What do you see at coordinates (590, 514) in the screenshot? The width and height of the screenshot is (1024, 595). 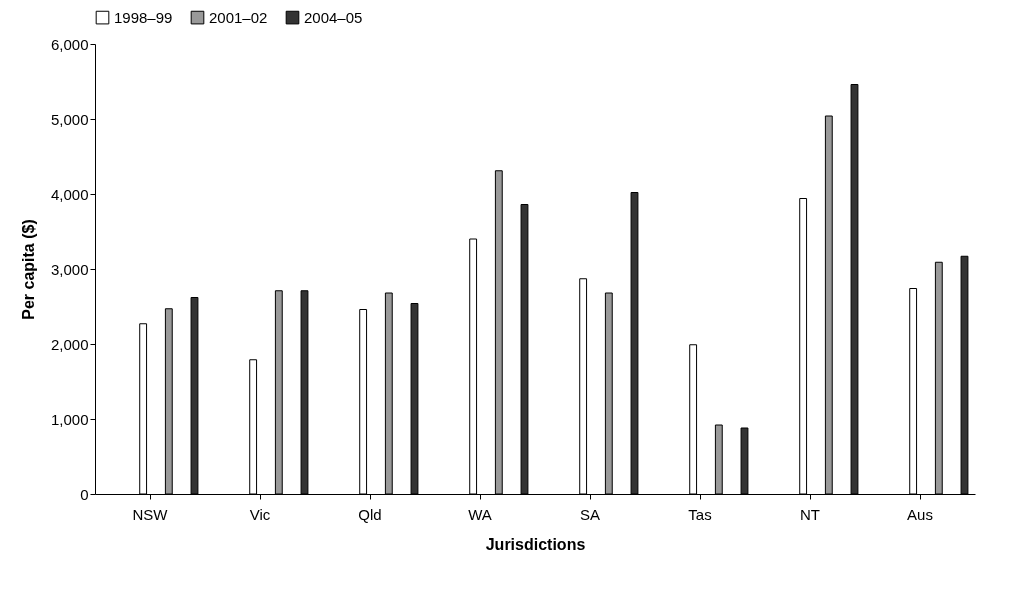 I see `x-tick-label: SA` at bounding box center [590, 514].